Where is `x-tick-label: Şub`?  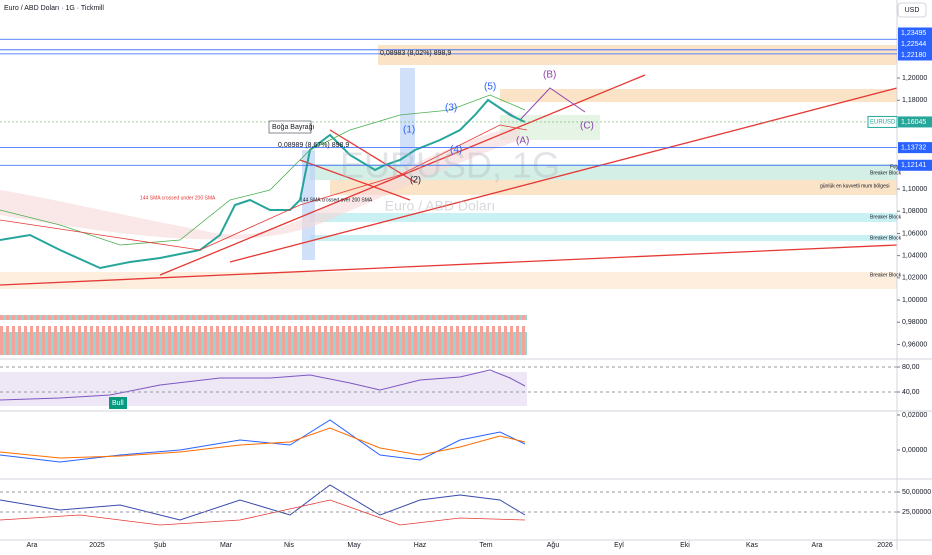 x-tick-label: Şub is located at coordinates (160, 545).